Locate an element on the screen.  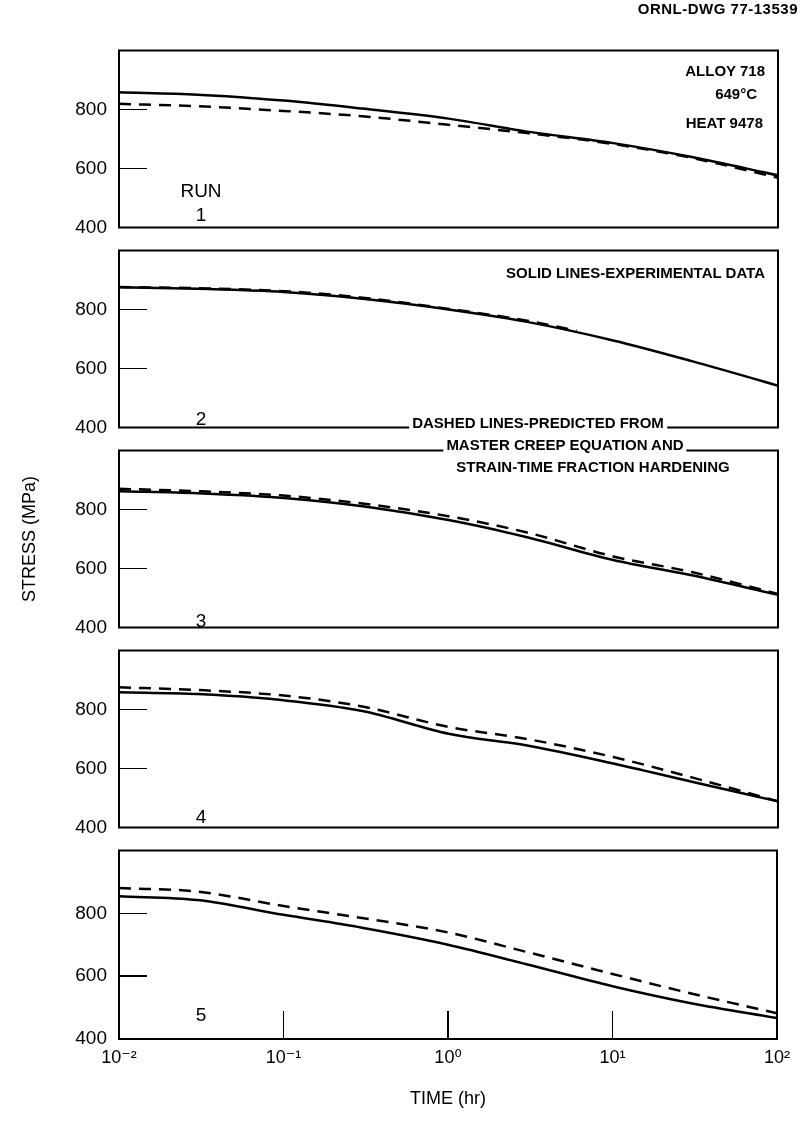
x-tick-label: 10² is located at coordinates (777, 1056).